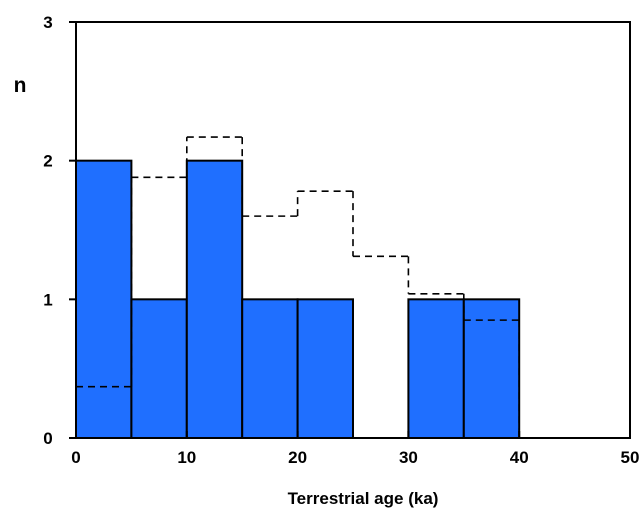  What do you see at coordinates (630, 457) in the screenshot?
I see `x-tick-label: 50` at bounding box center [630, 457].